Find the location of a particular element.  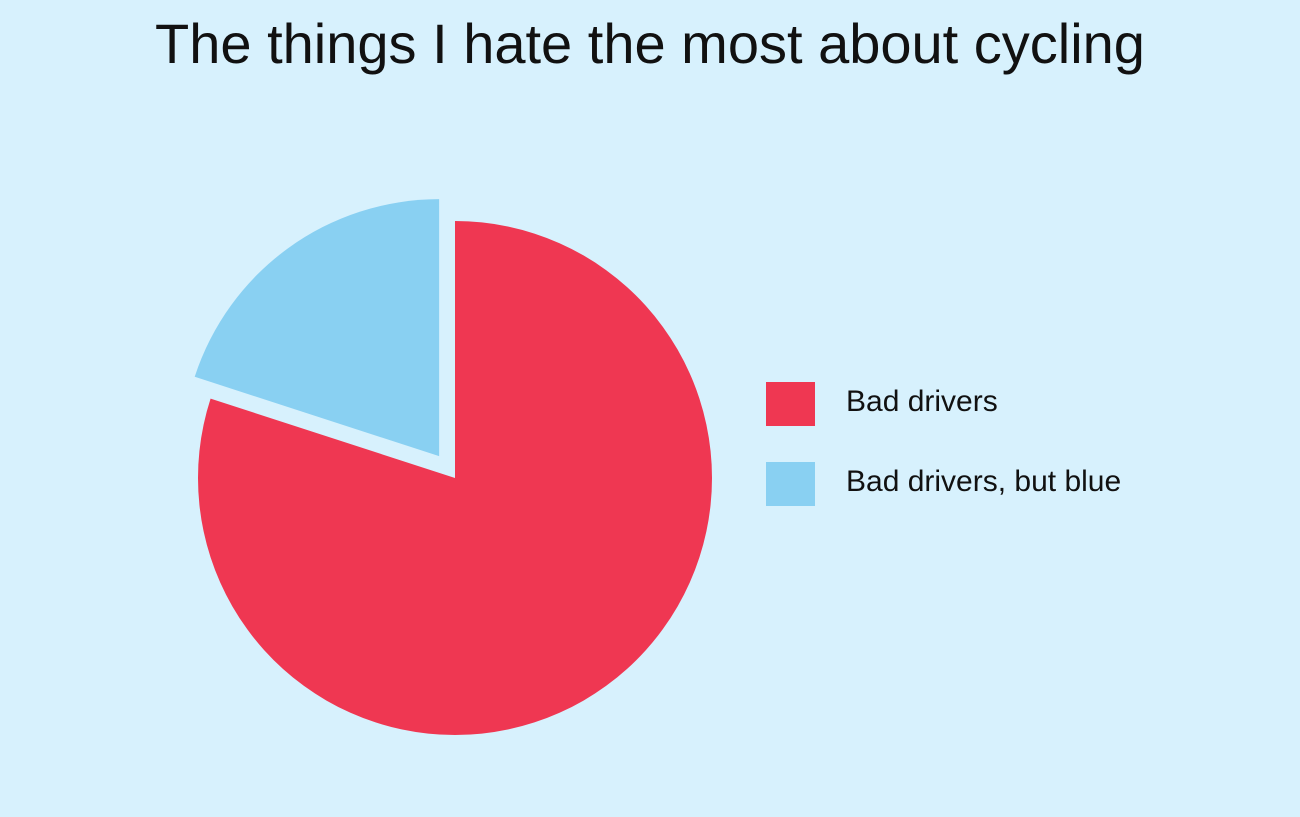

chart-title: The things I hate the most about cycling is located at coordinates (650, 43).